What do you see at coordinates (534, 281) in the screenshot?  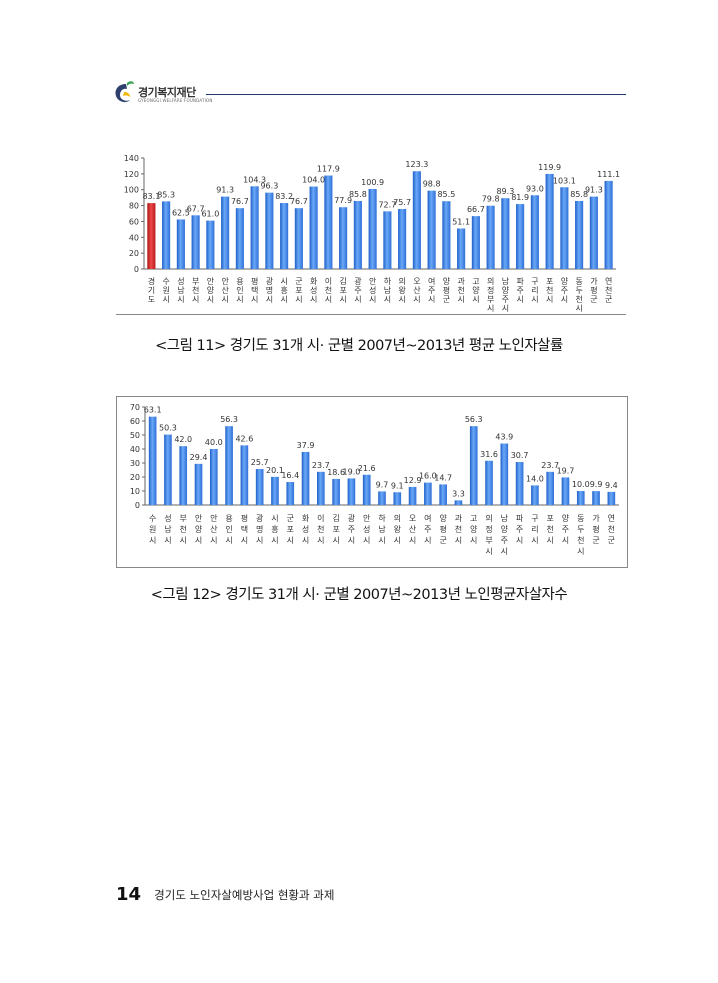 I see `category-label-27-char-1: 구` at bounding box center [534, 281].